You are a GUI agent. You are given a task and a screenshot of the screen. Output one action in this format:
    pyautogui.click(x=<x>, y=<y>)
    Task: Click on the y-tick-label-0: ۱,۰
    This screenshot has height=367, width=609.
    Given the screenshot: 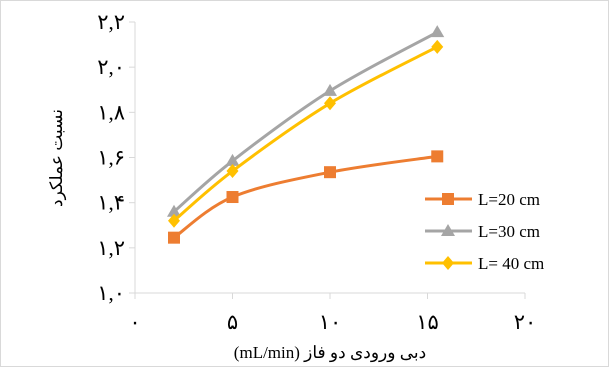 What is the action you would take?
    pyautogui.click(x=111, y=293)
    